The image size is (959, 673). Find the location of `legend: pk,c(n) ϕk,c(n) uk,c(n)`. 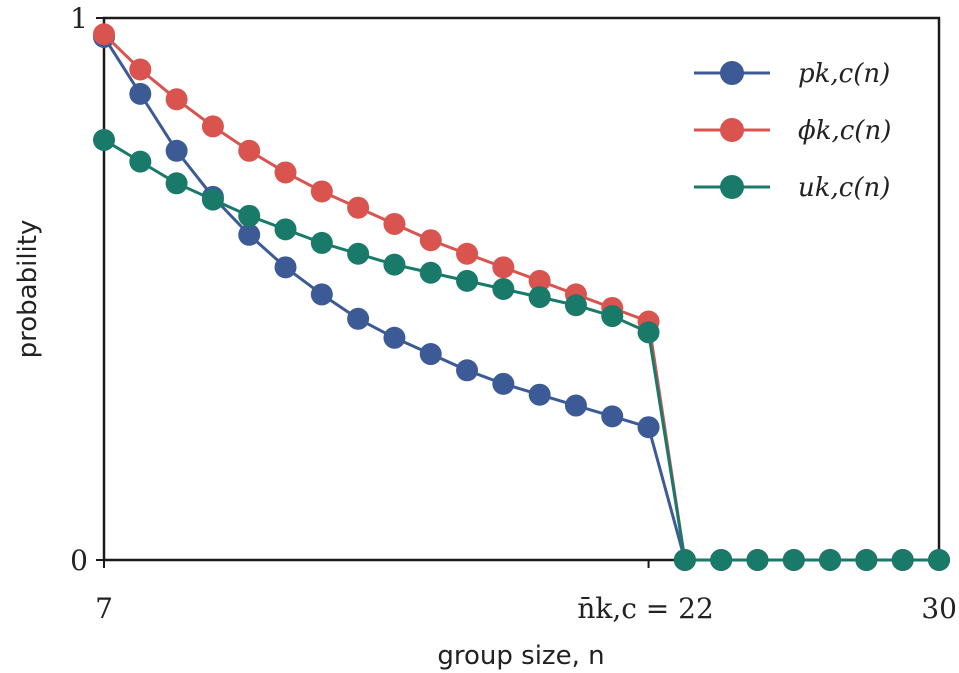

legend: pk,c(n) ϕk,c(n) uk,c(n) is located at coordinates (792, 131).